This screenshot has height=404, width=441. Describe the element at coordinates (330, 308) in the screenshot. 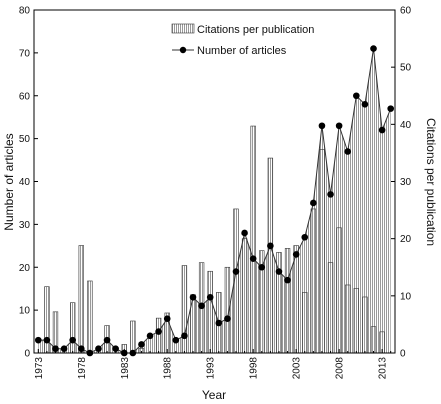

I see `bar-citations-2007` at that location.